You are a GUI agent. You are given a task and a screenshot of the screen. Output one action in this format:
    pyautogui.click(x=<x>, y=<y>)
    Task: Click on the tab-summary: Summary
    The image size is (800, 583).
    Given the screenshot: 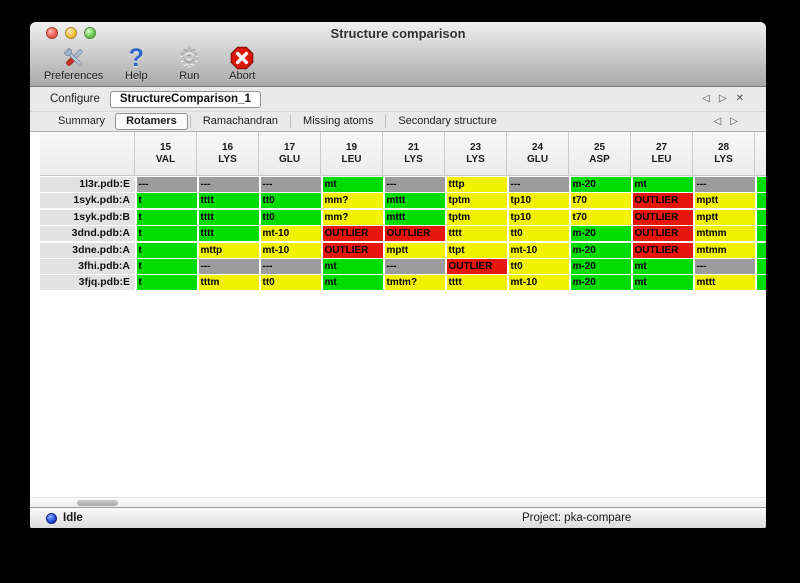 What is the action you would take?
    pyautogui.click(x=82, y=121)
    